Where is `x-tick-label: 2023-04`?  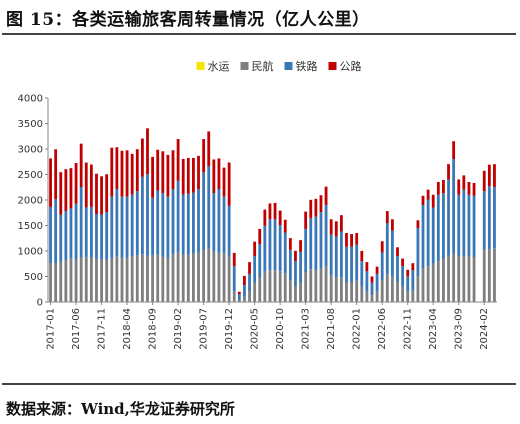 x-tick-label: 2023-04 is located at coordinates (433, 329).